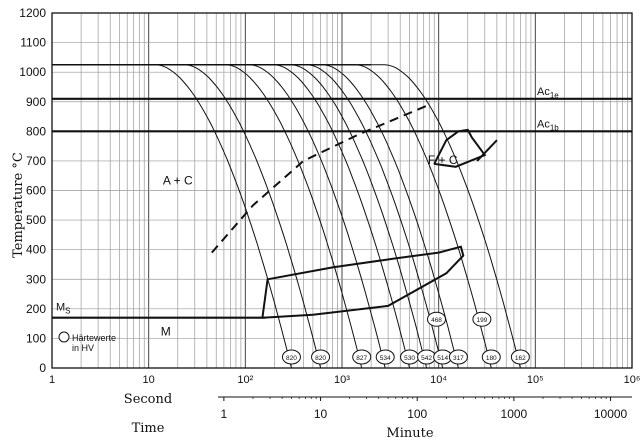 This screenshot has width=642, height=442. I want to click on legend-text-line1: Härtewerte, so click(94, 338).